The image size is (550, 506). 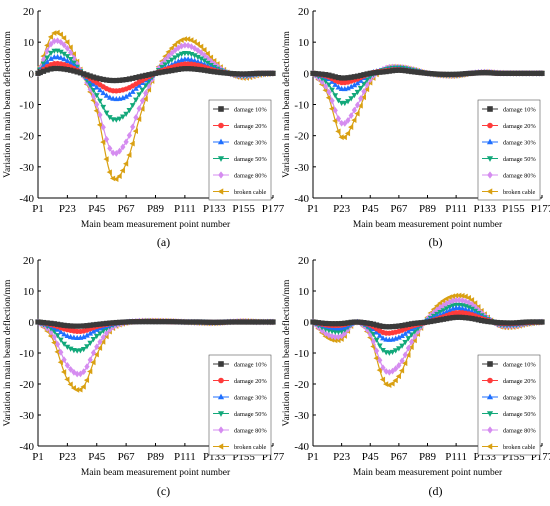 What do you see at coordinates (250, 176) in the screenshot?
I see `legend-label: damage 80%` at bounding box center [250, 176].